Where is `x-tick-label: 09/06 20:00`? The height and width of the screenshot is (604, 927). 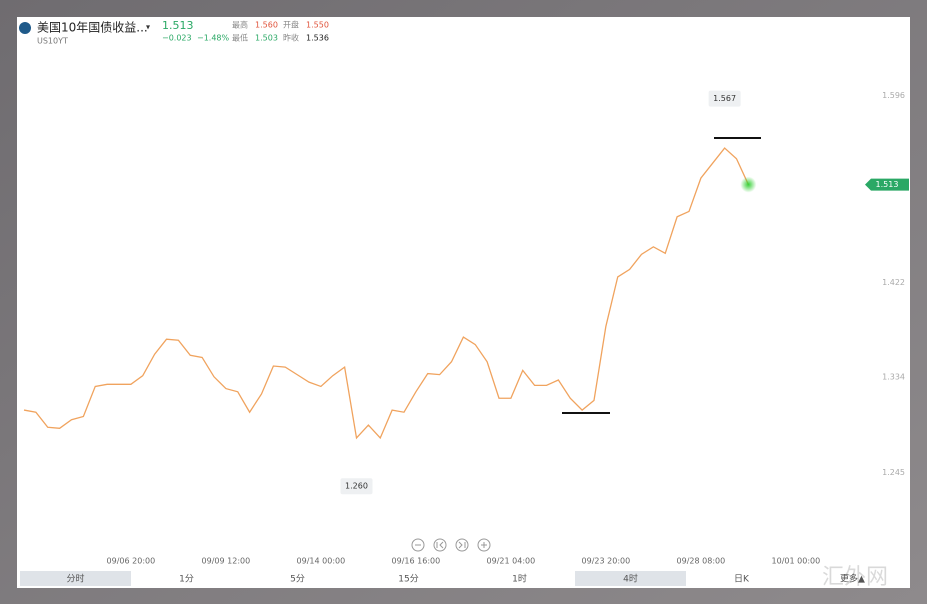 x-tick-label: 09/06 20:00 is located at coordinates (131, 561).